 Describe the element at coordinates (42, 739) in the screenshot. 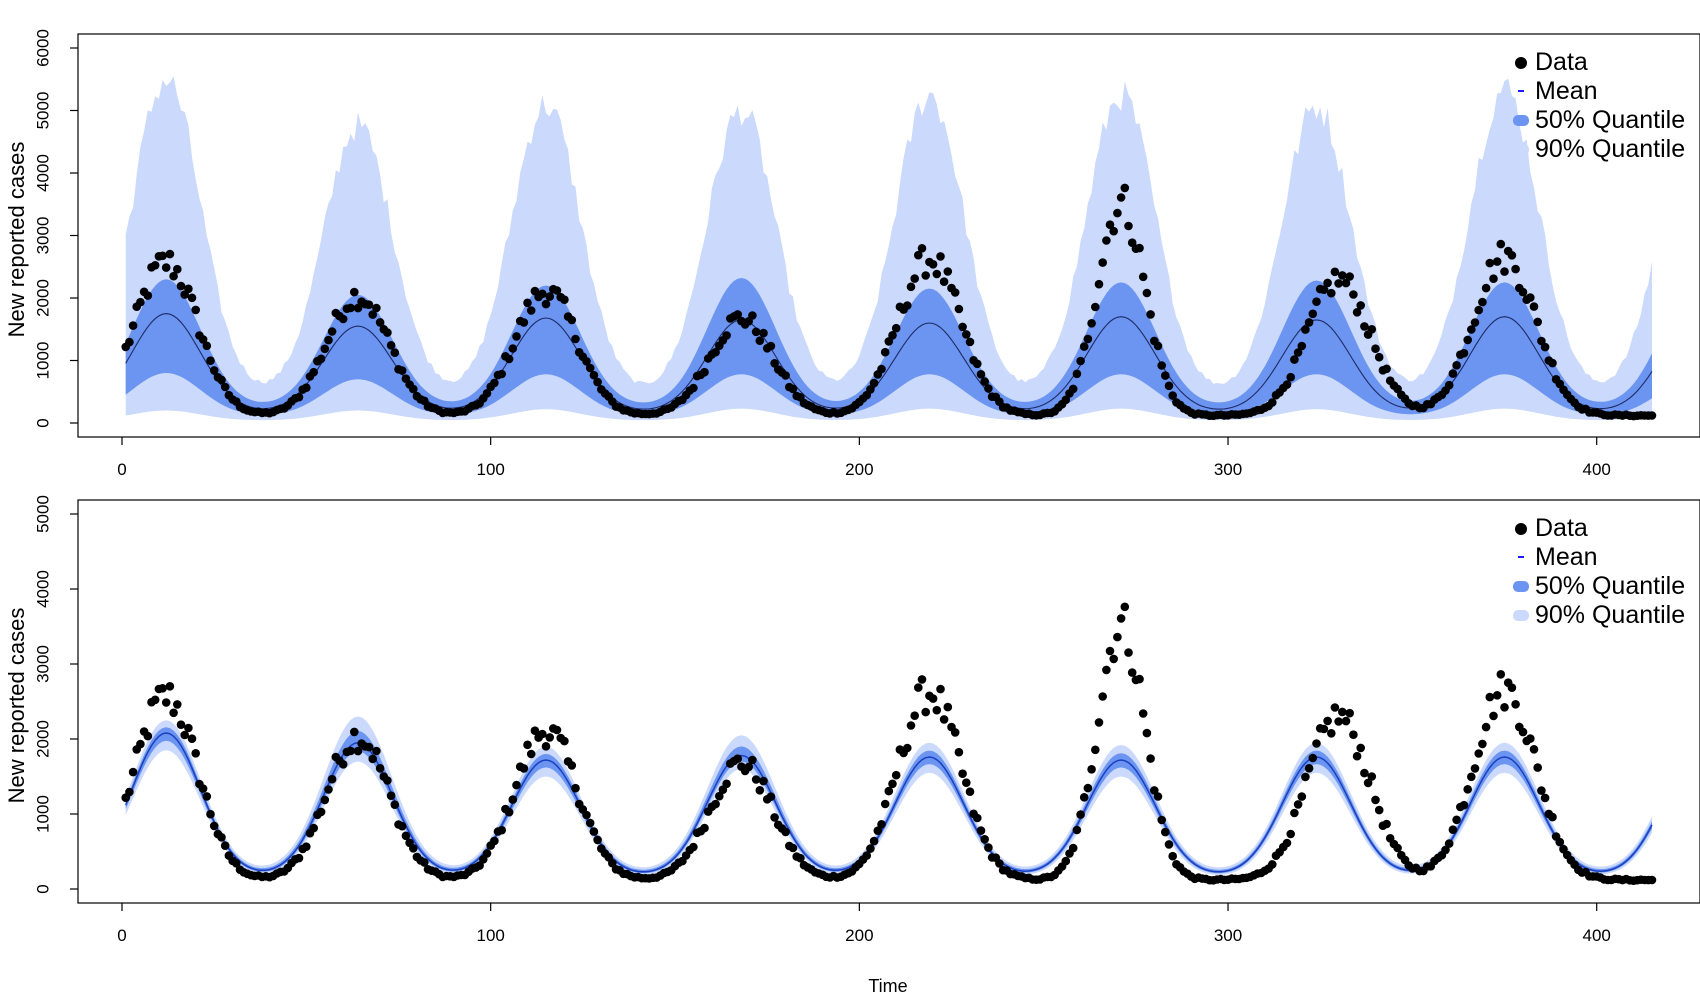

I see `y-tick-label: 2000` at that location.